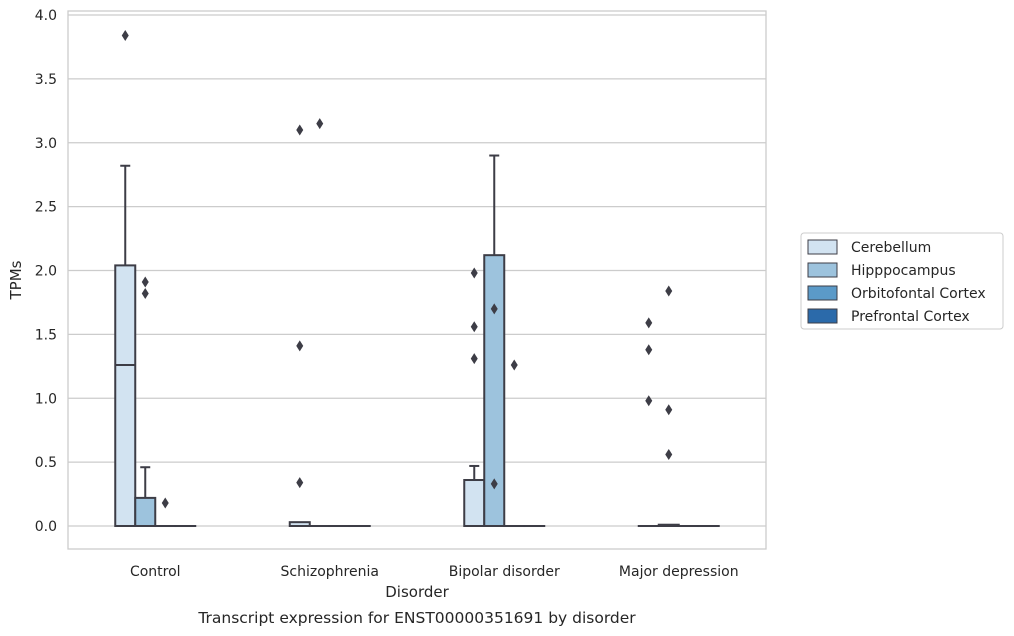 The image size is (1014, 636). I want to click on x-tick-label: Bipolar disorder, so click(504, 572).